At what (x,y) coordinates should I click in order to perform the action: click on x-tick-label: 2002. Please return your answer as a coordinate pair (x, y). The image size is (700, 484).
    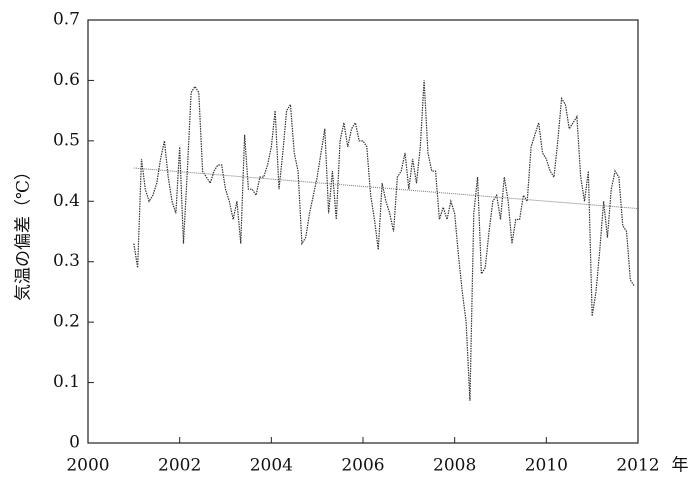
    Looking at the image, I should click on (179, 466).